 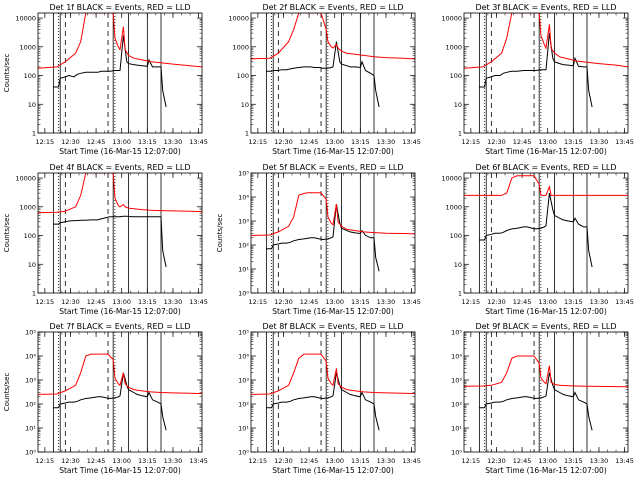 I want to click on panel-title: Det 3f BLACK = Events, RED = LLD, so click(x=545, y=7).